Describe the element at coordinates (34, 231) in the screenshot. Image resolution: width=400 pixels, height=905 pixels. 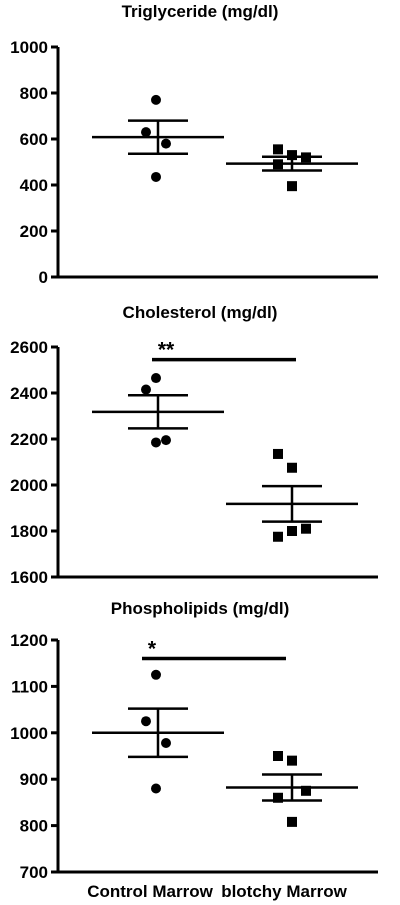
I see `y-tick-label: 200` at that location.